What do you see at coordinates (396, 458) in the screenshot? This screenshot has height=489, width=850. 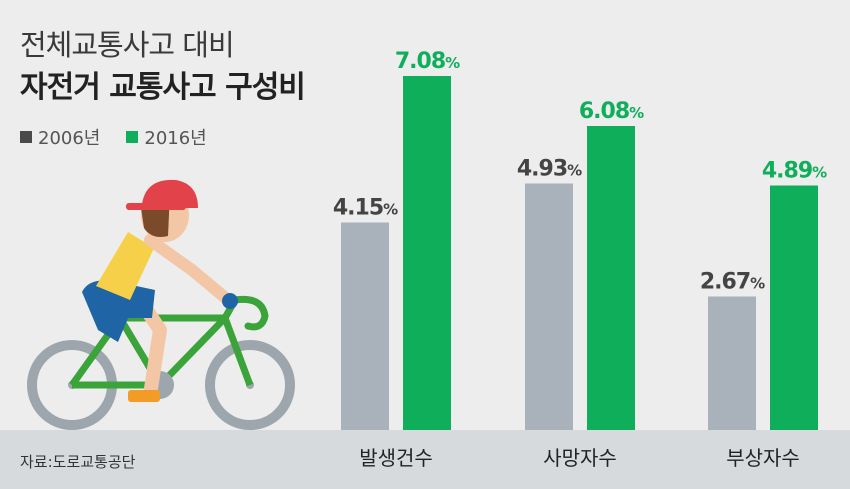 I see `category-label-1: 발생건수` at bounding box center [396, 458].